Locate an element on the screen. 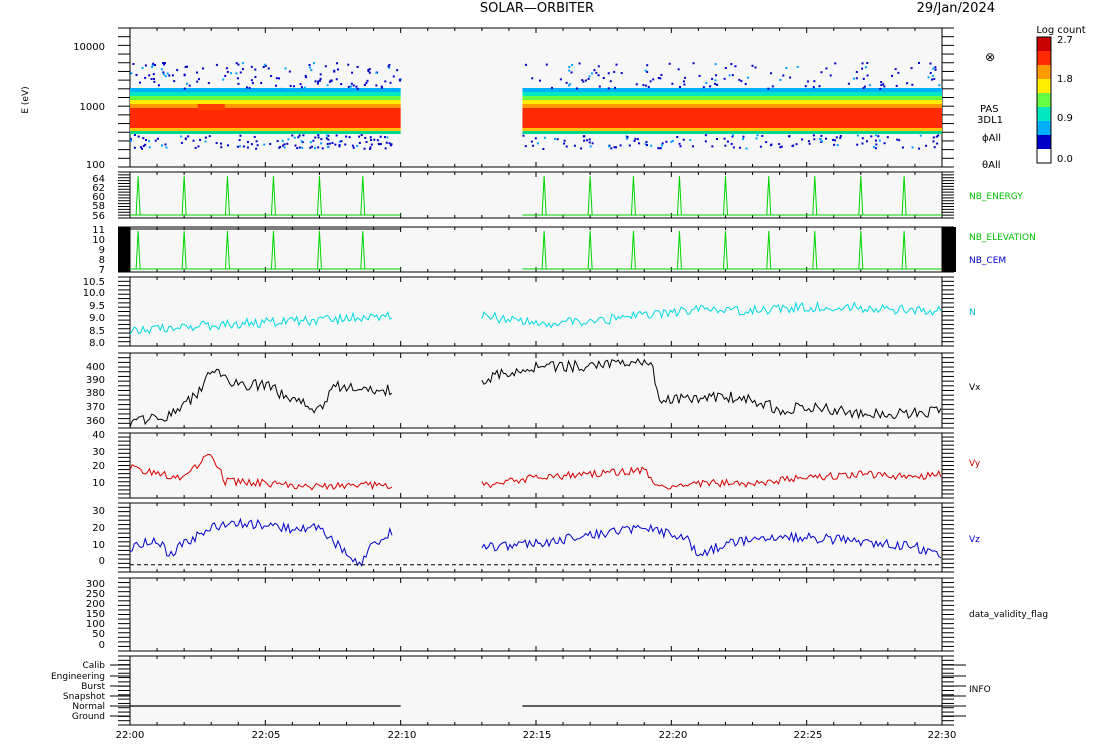  info-row-engineering: Engineering is located at coordinates (78, 677).